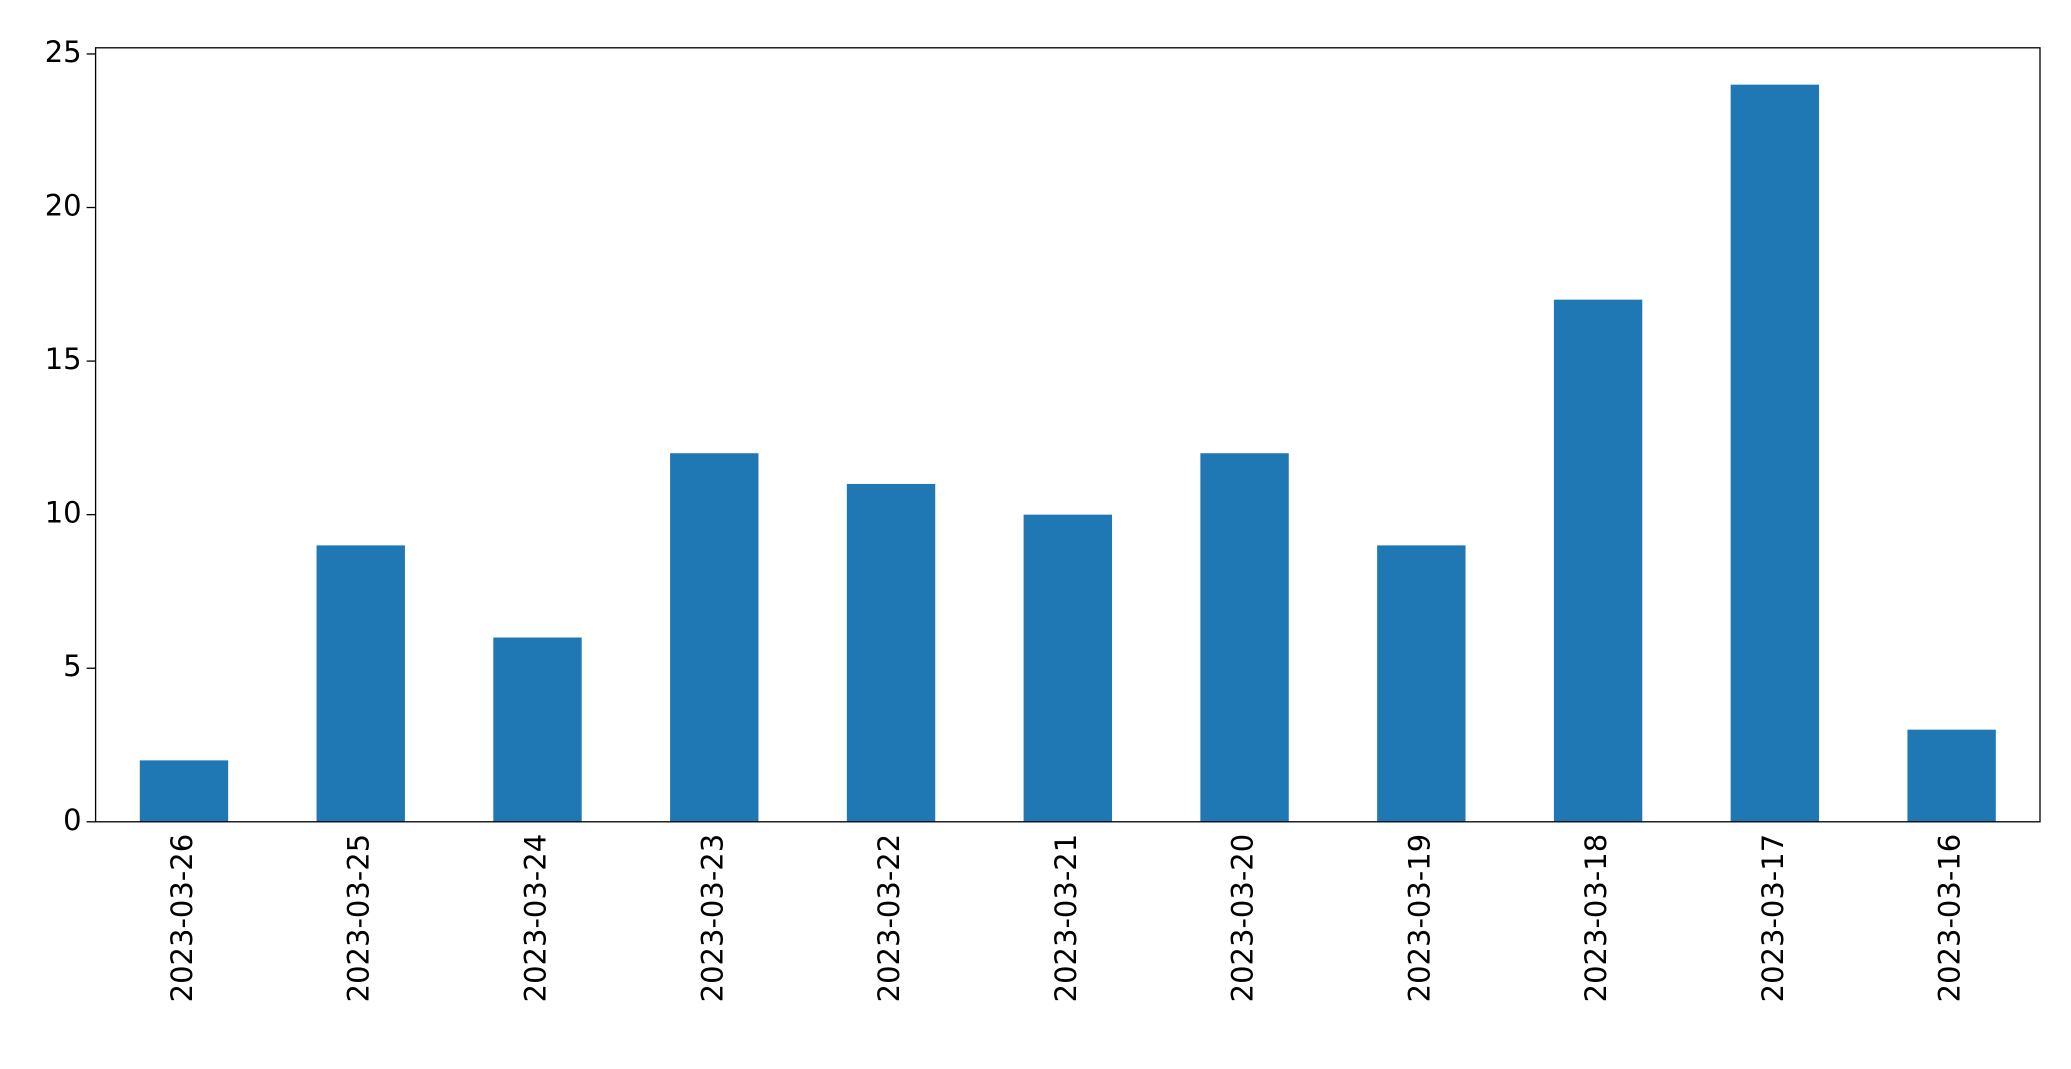 The image size is (2071, 1069). What do you see at coordinates (1950, 918) in the screenshot?
I see `x-tick-label: 2023-03-16` at bounding box center [1950, 918].